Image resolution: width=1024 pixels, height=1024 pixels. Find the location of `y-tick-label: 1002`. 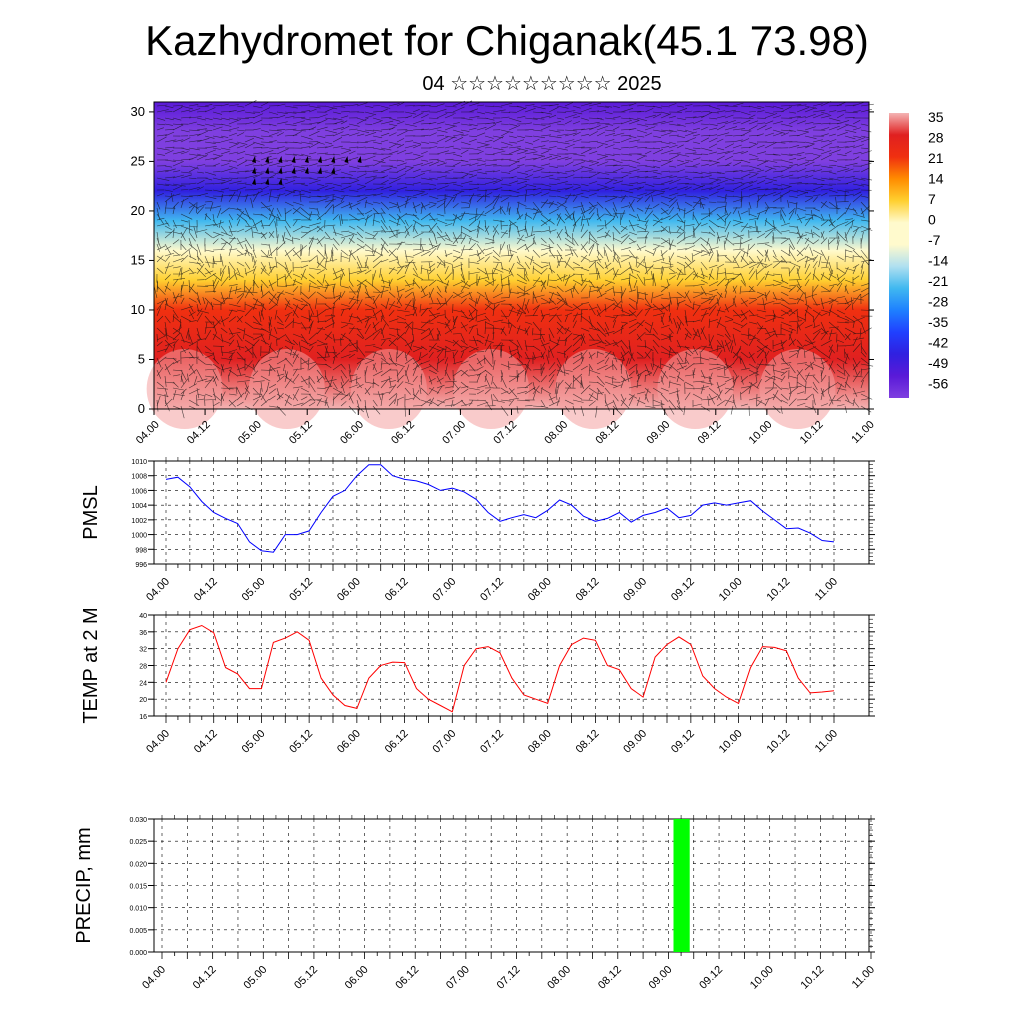

y-tick-label: 1002 is located at coordinates (139, 521).